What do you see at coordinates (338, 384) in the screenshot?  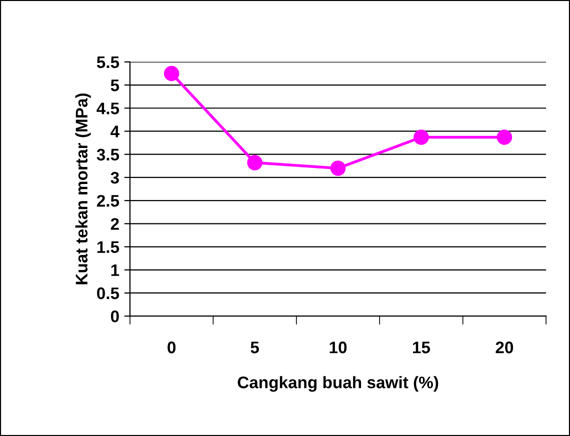 I see `x-axis-title: Cangkang buah sawit (%)` at bounding box center [338, 384].